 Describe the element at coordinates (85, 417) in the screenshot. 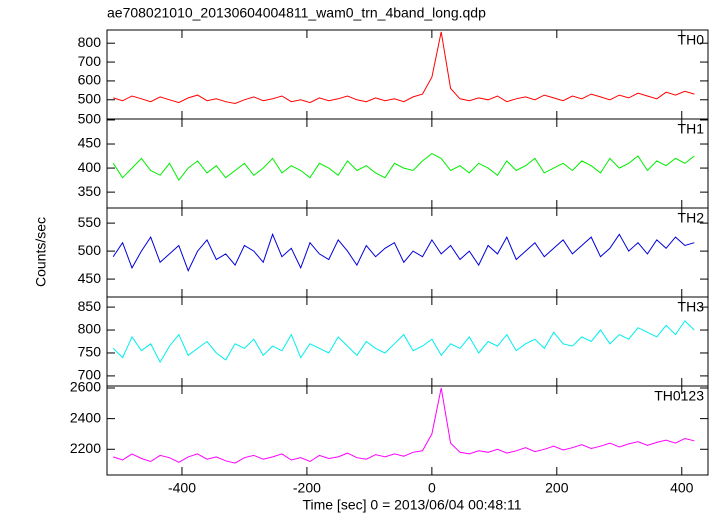

I see `y-tick-label: 2400` at that location.